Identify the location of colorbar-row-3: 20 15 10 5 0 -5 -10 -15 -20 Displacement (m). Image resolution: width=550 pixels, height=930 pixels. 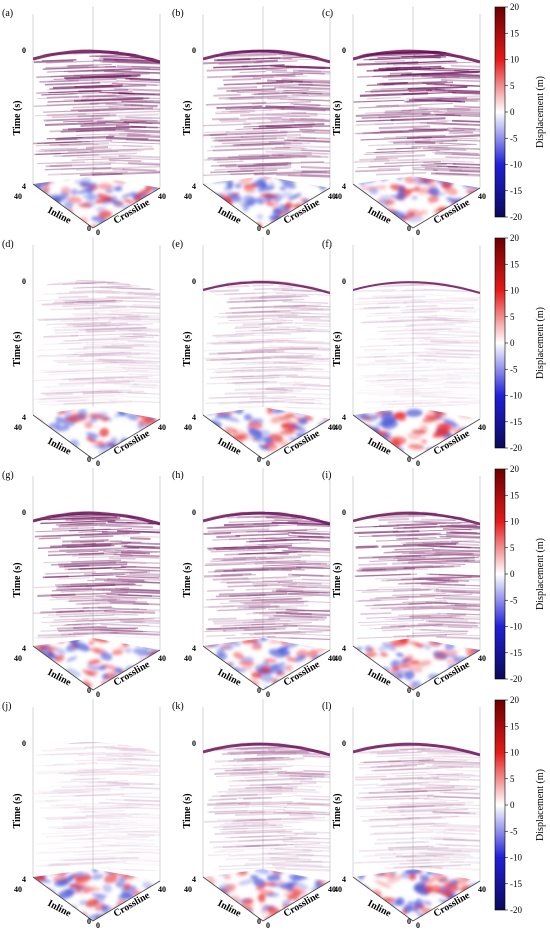
(520, 574).